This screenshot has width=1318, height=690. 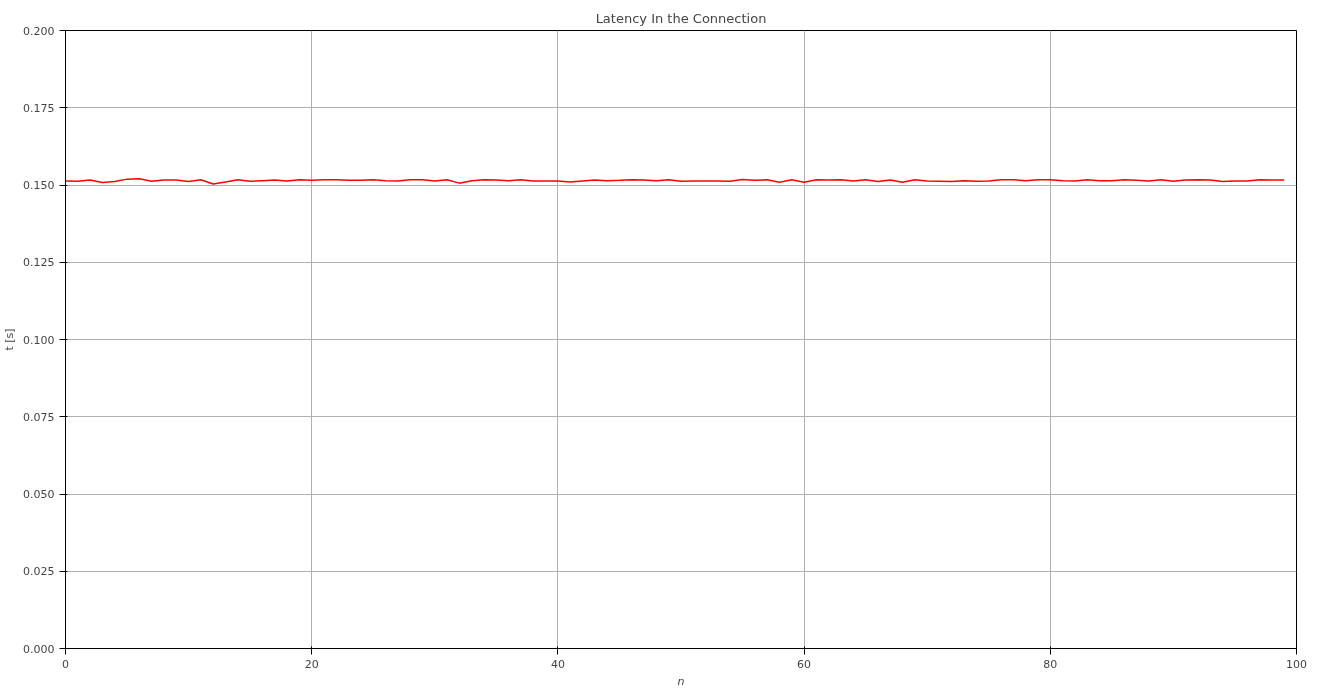 I want to click on x-tick-label: 40, so click(x=557, y=664).